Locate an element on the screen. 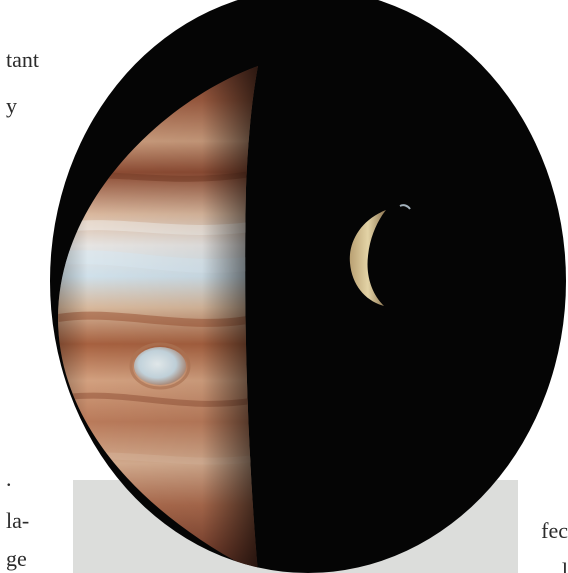  body-text-fragment: la- is located at coordinates (18, 520).